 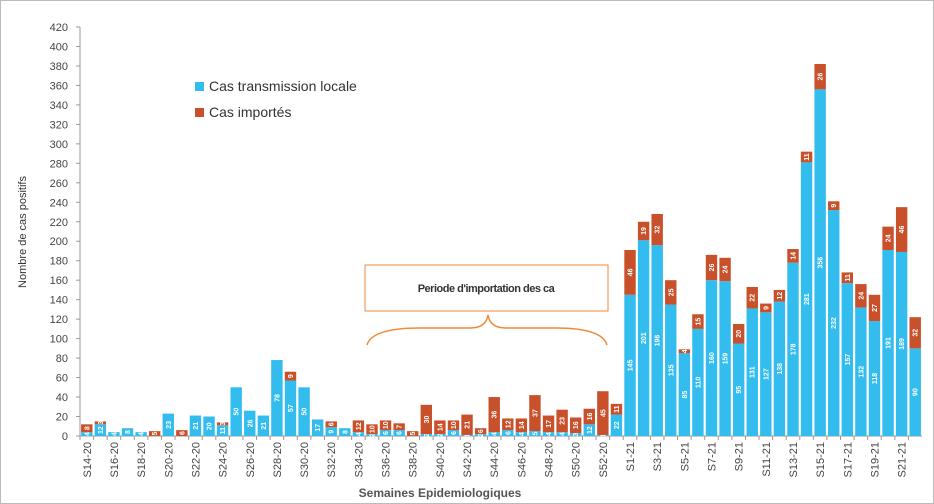 I want to click on x-tick-label: S1-21, so click(x=631, y=456).